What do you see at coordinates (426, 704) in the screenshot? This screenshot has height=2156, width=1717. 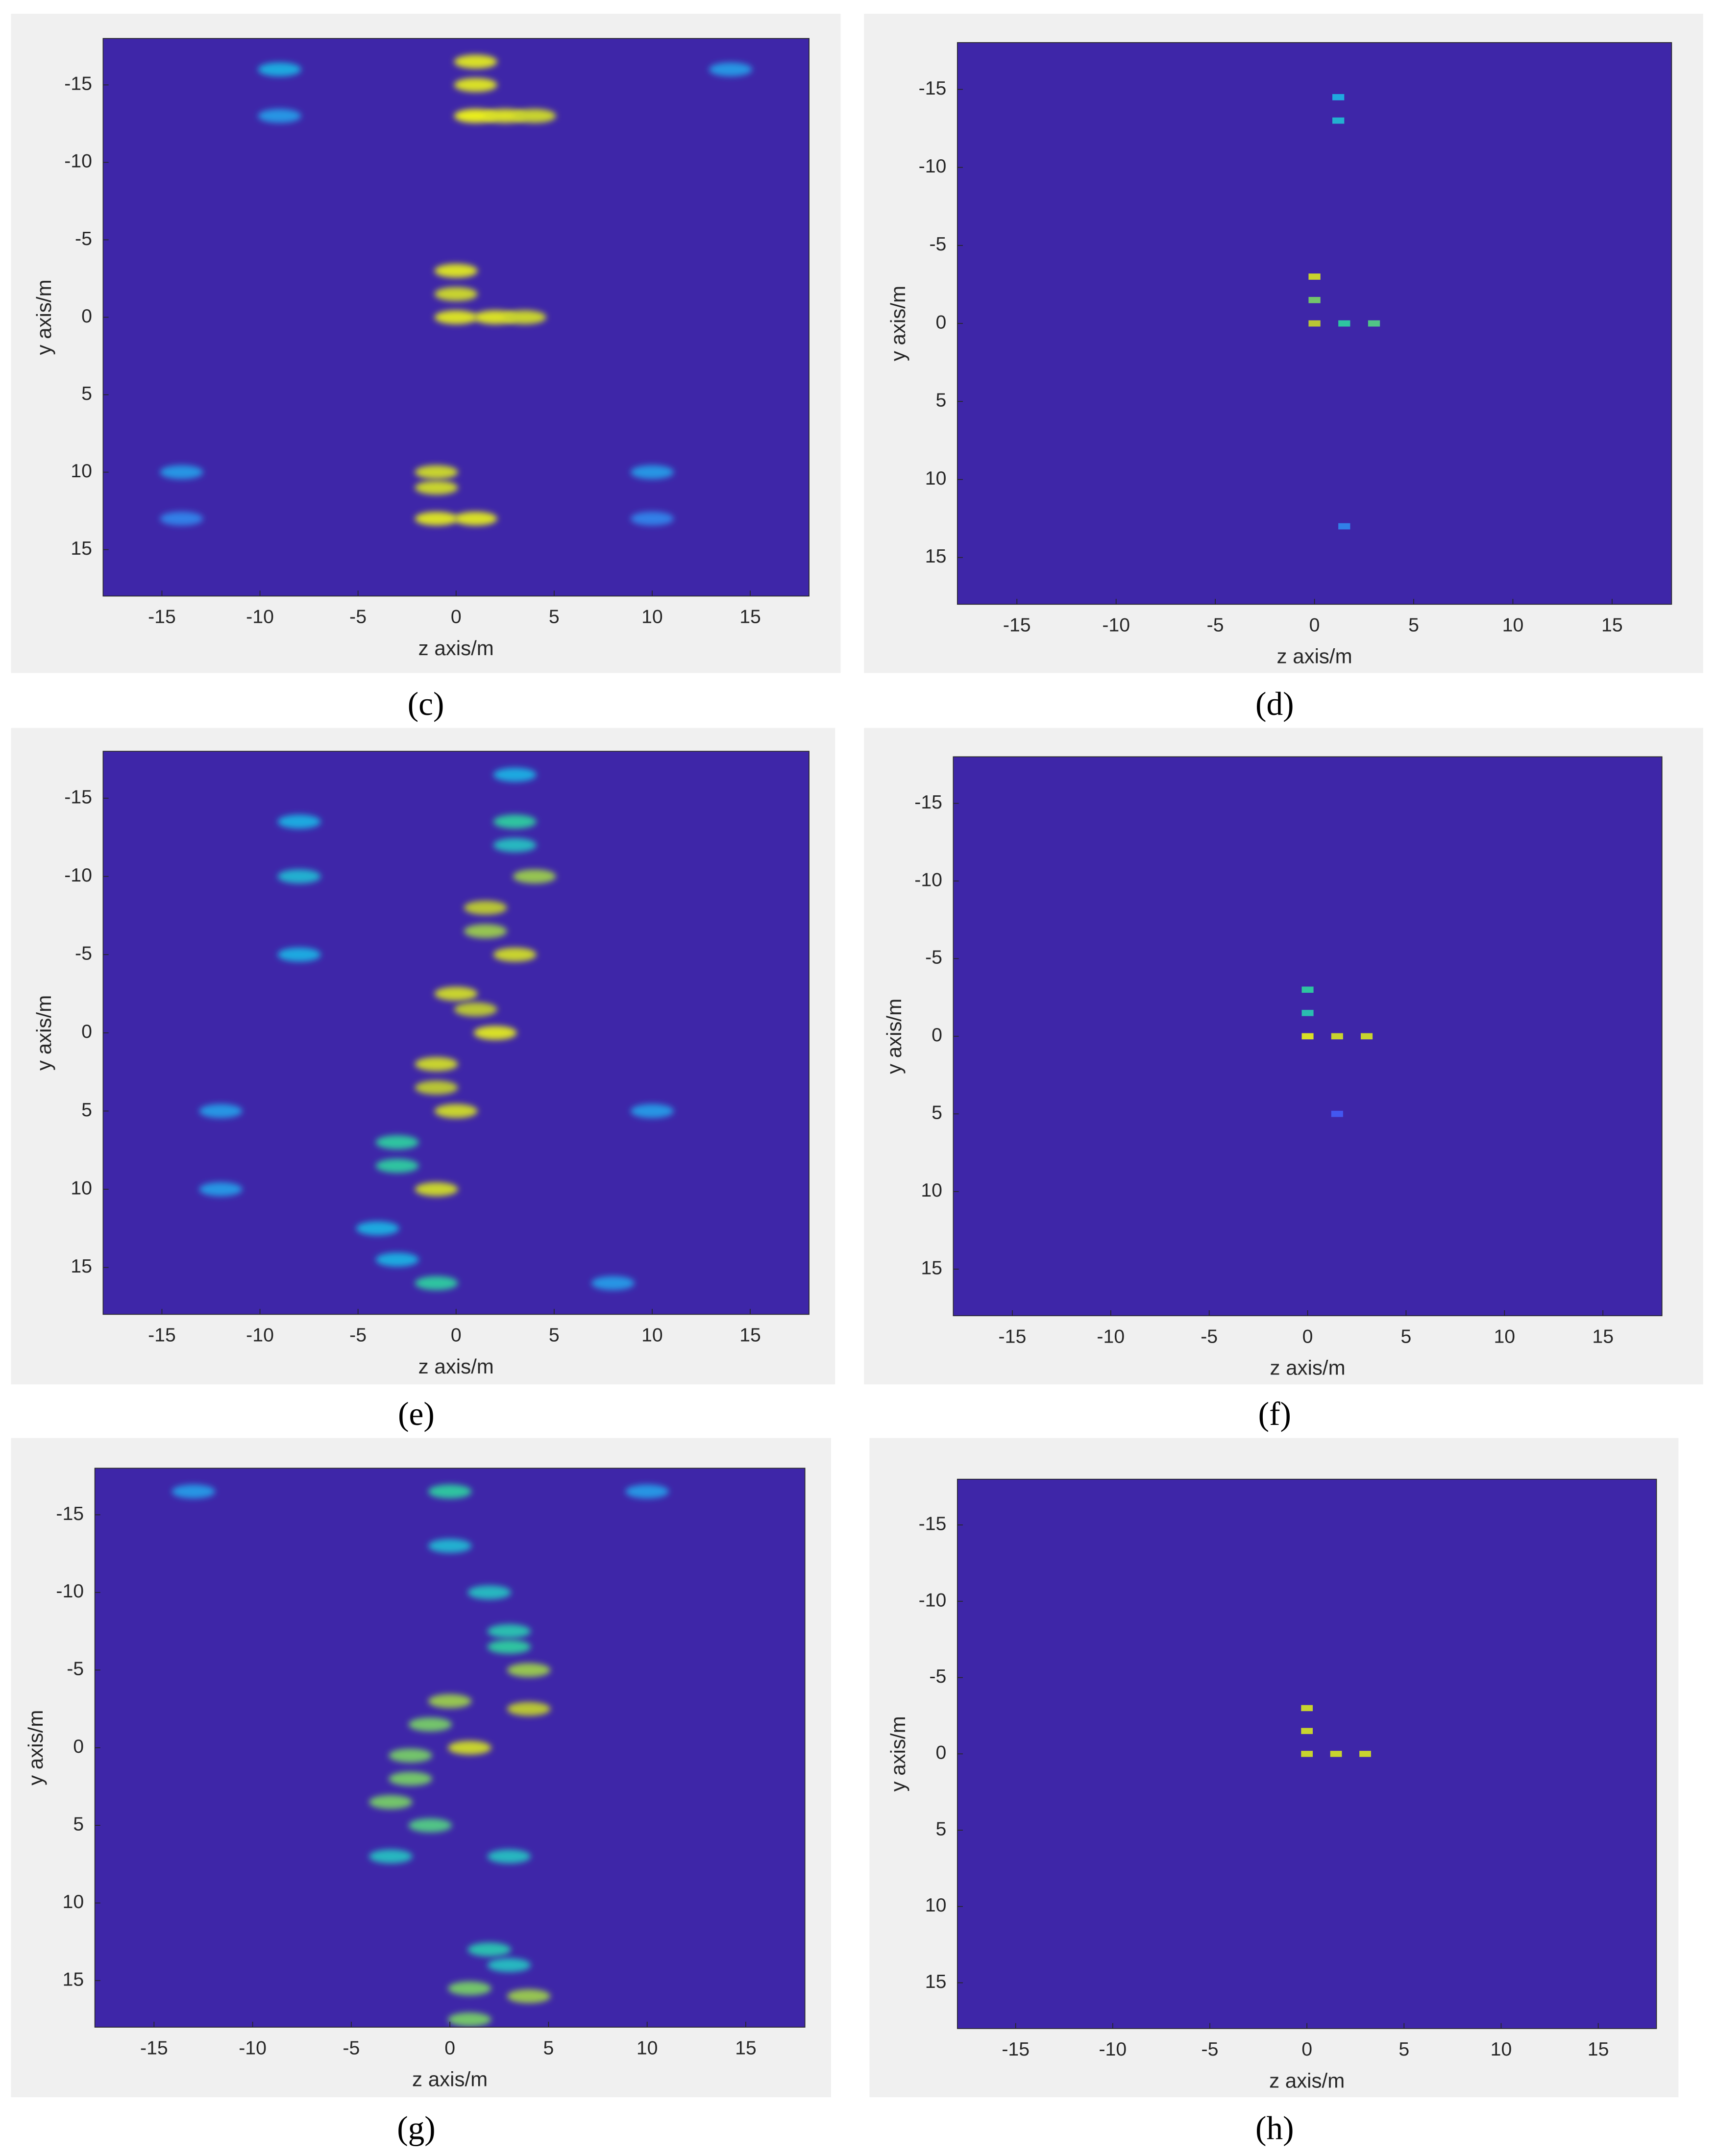 I see `caption: (c)` at bounding box center [426, 704].